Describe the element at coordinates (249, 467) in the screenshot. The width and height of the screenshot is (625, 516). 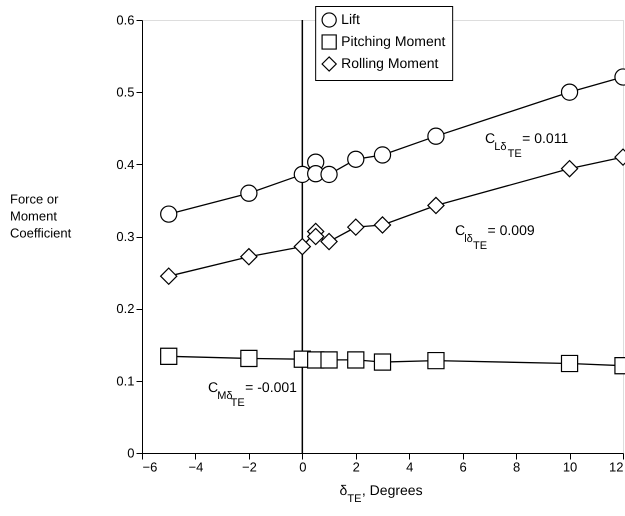
I see `x-tick-label: −2` at that location.